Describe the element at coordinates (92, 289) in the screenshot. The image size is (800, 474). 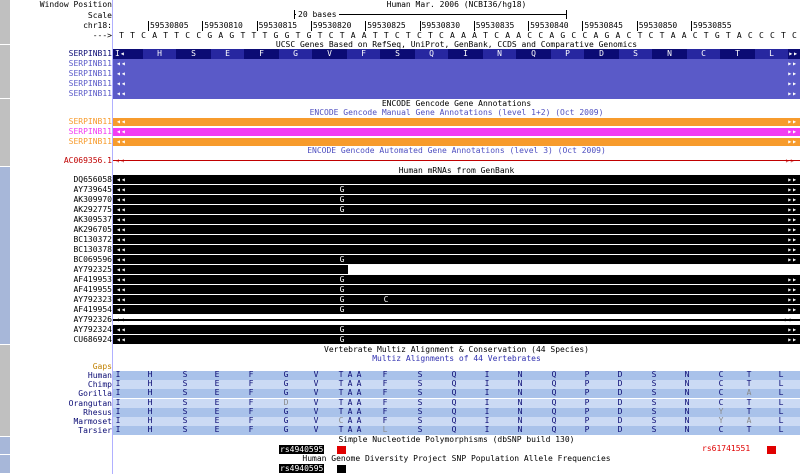
I see `mrna-label: AF419955` at that location.